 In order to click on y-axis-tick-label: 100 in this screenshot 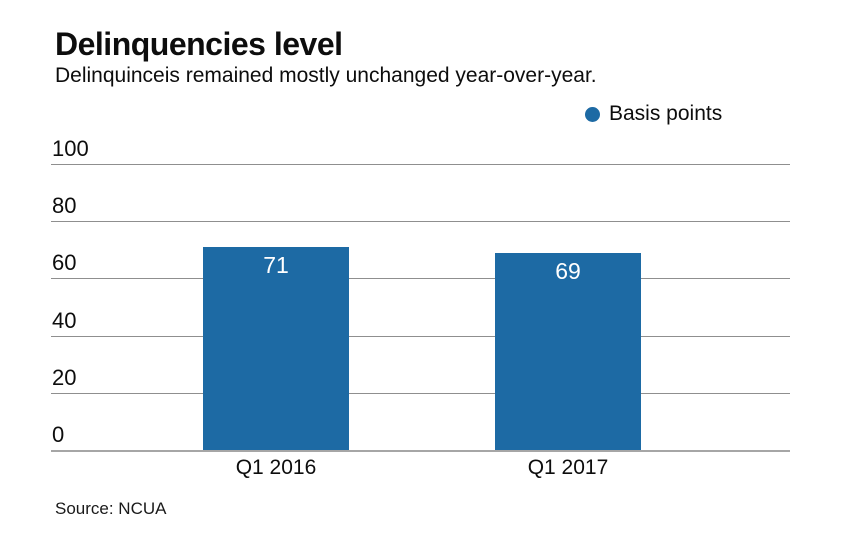, I will do `click(70, 148)`.